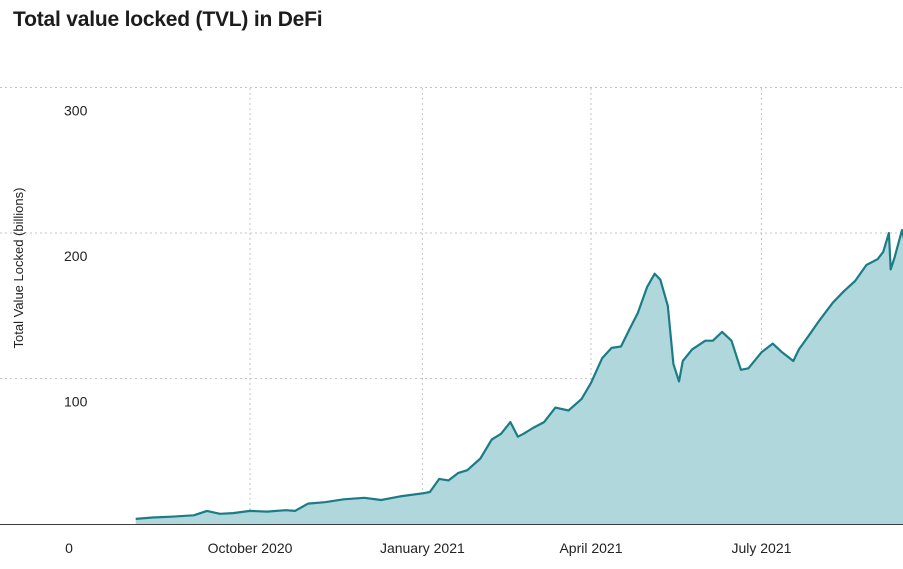 The width and height of the screenshot is (903, 569). Describe the element at coordinates (69, 548) in the screenshot. I see `y-tick-label: 0` at that location.